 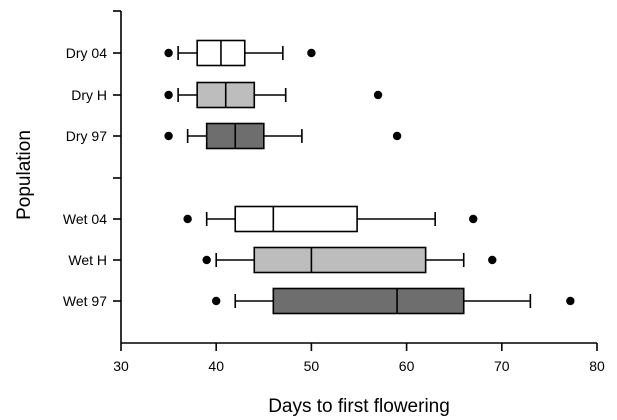 What do you see at coordinates (121, 366) in the screenshot?
I see `x-tick-label: 30` at bounding box center [121, 366].